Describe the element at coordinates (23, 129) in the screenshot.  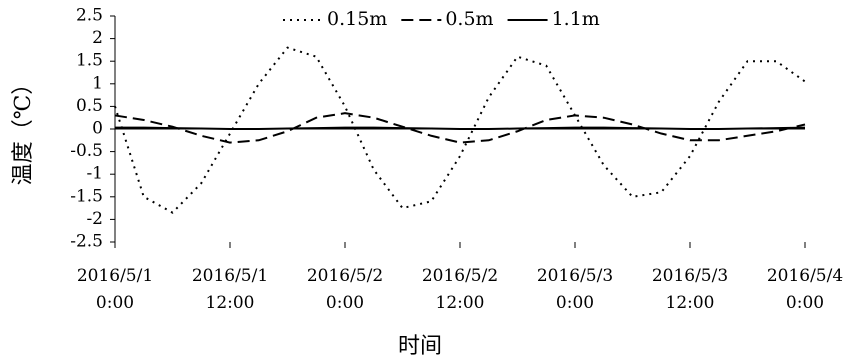
I see `y-axis-title: 温度（℃）` at that location.